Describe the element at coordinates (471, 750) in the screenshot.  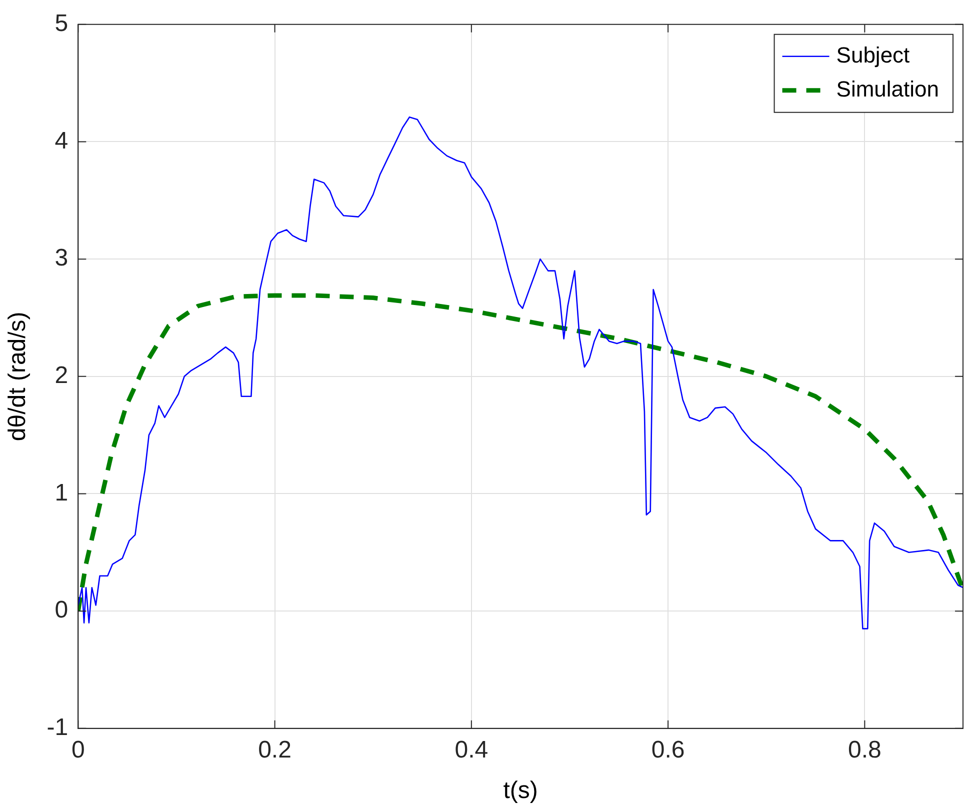
I see `x-tick-label: 0.4` at that location.